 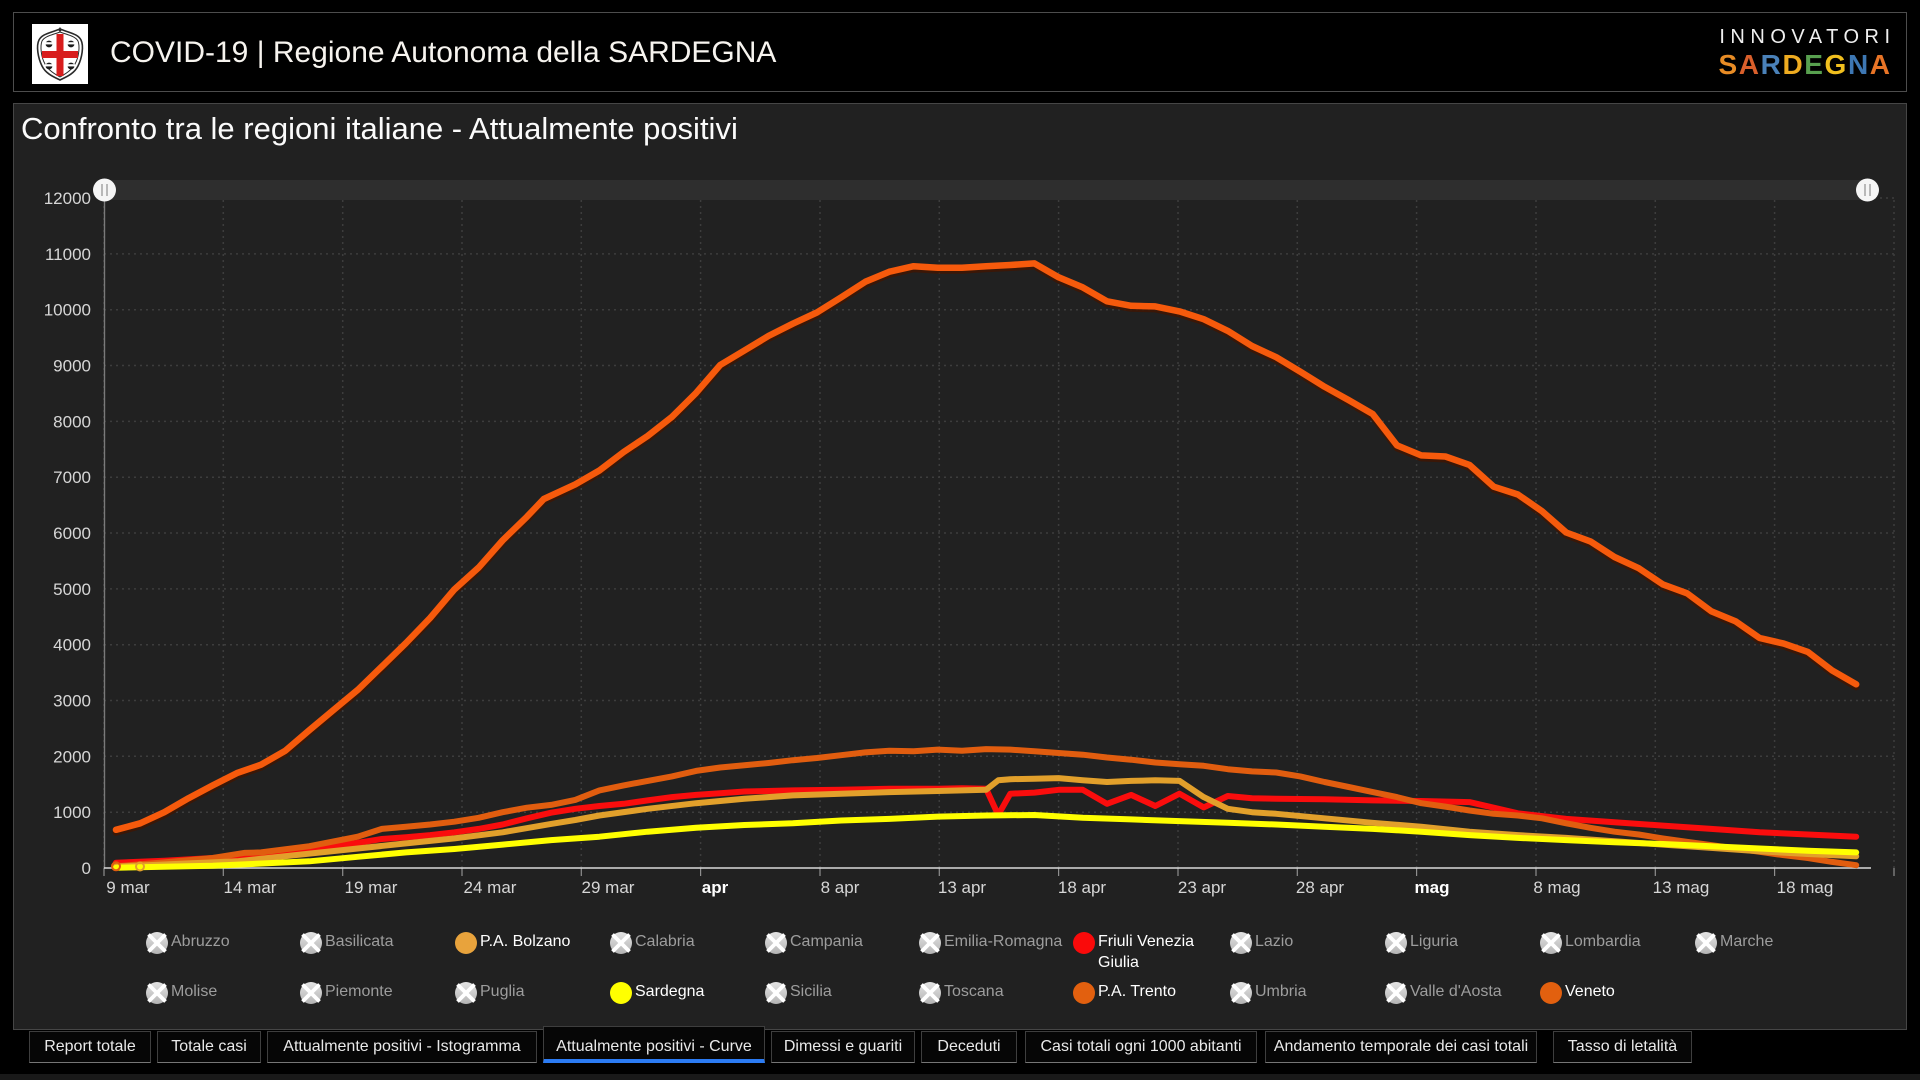 I want to click on svg-text: 12000, so click(x=67, y=198).